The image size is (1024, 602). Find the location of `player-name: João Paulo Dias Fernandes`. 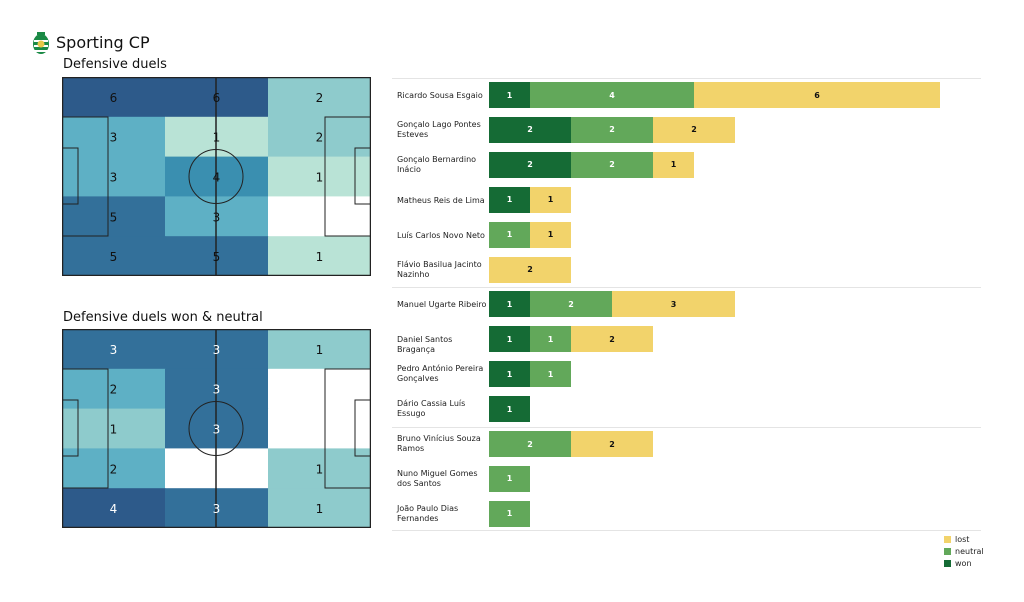

player-name: João Paulo Dias Fernandes is located at coordinates (428, 513).